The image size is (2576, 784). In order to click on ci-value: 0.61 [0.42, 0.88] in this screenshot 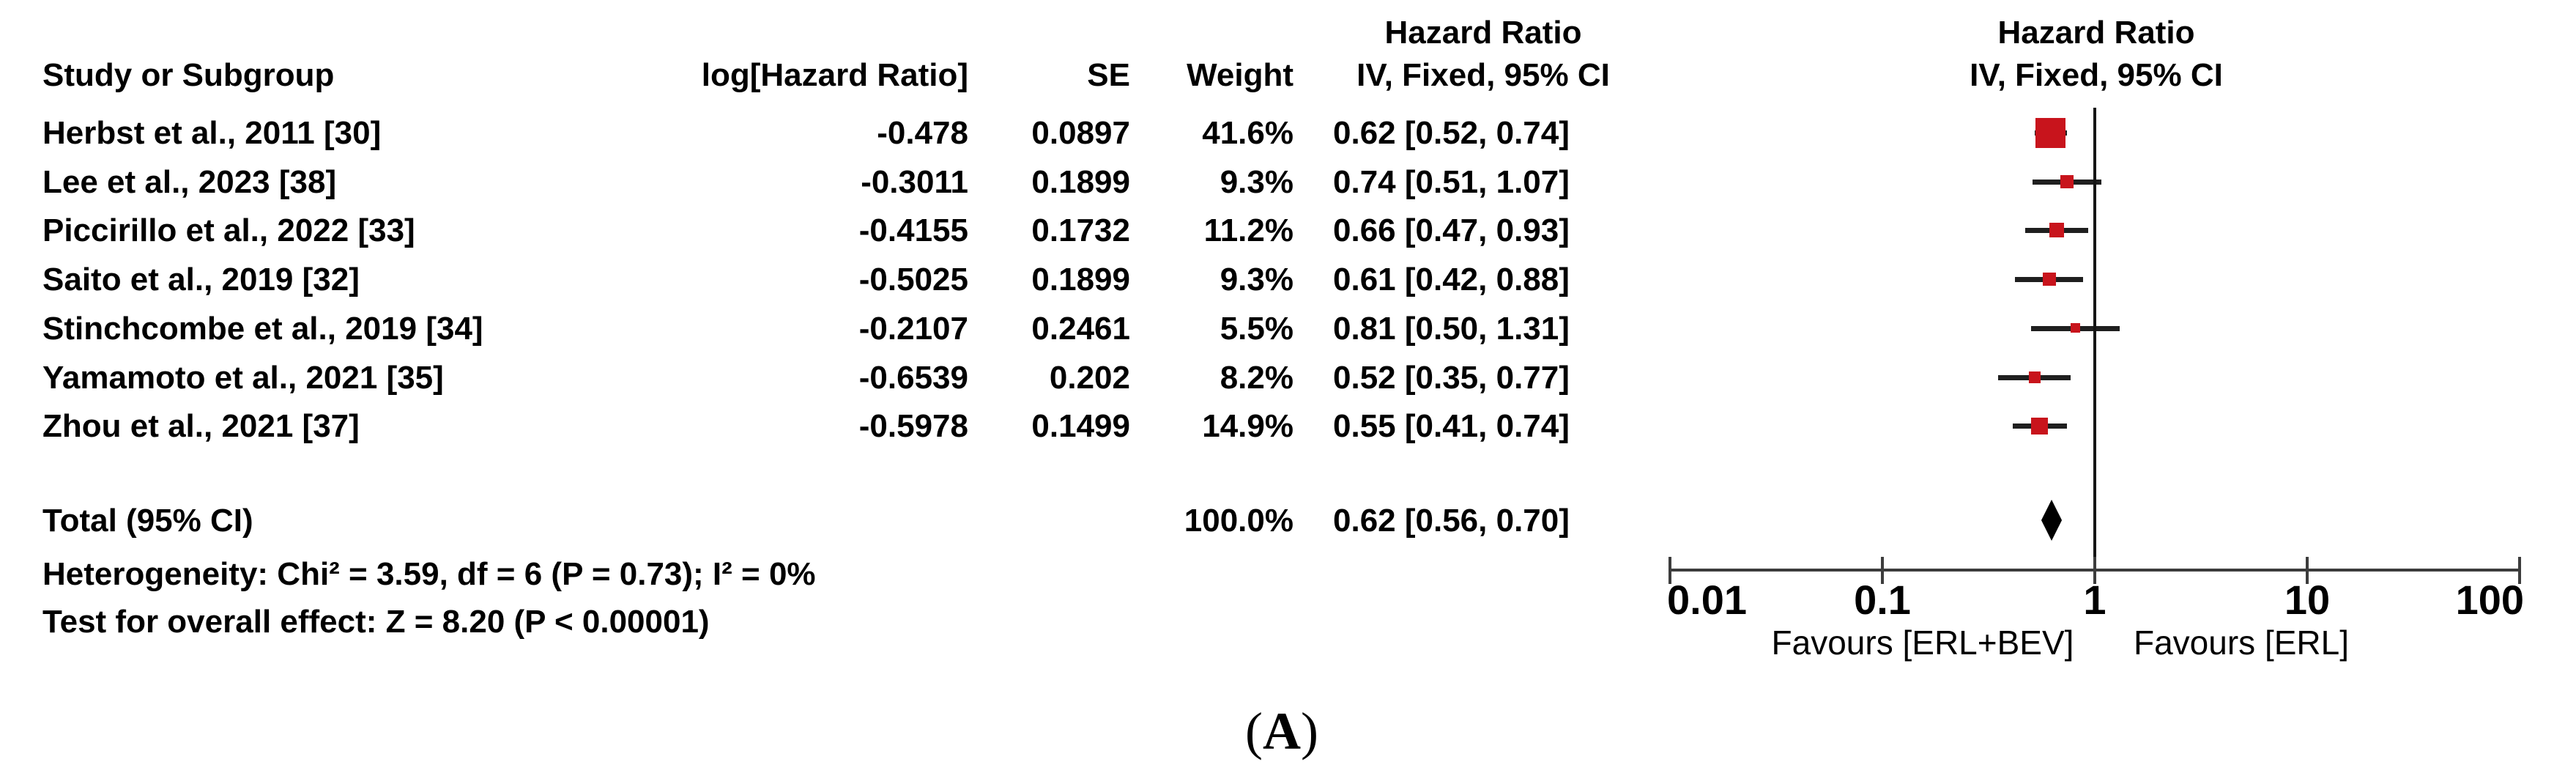, I will do `click(1451, 280)`.